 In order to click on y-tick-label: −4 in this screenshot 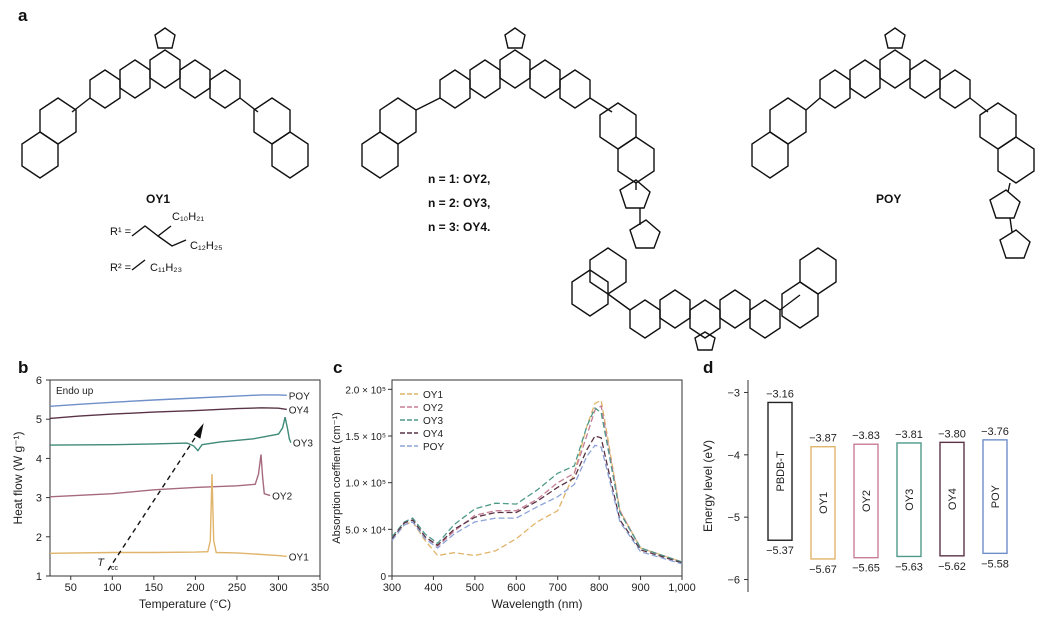, I will do `click(733, 456)`.